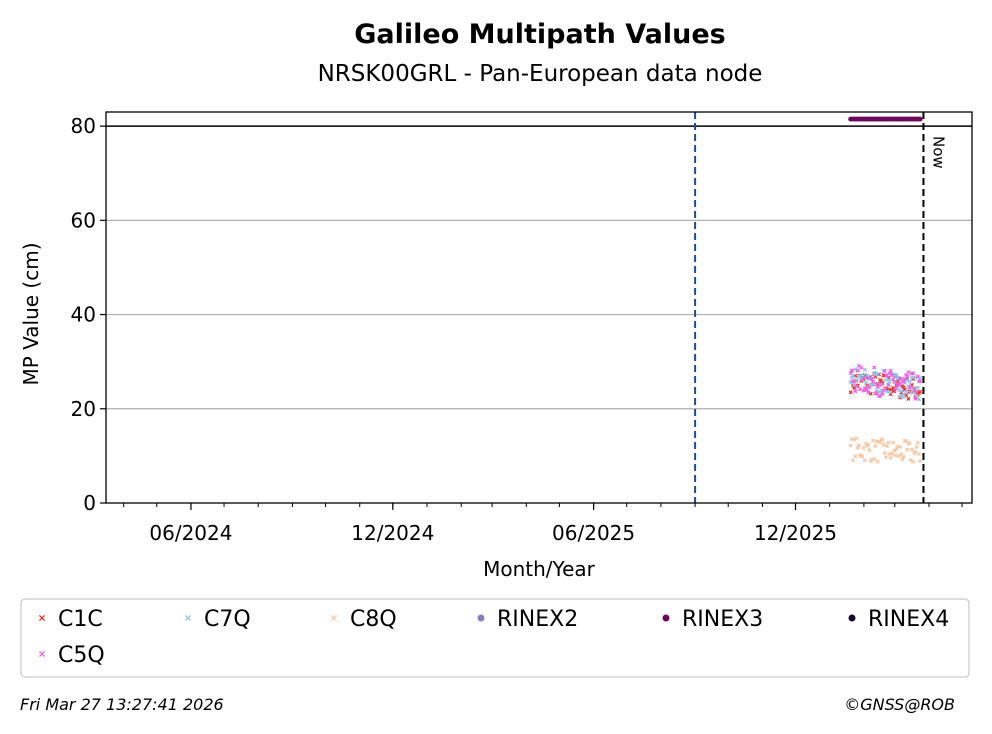 This screenshot has height=734, width=992. What do you see at coordinates (392, 533) in the screenshot?
I see `x-tick-label: 12/2024` at bounding box center [392, 533].